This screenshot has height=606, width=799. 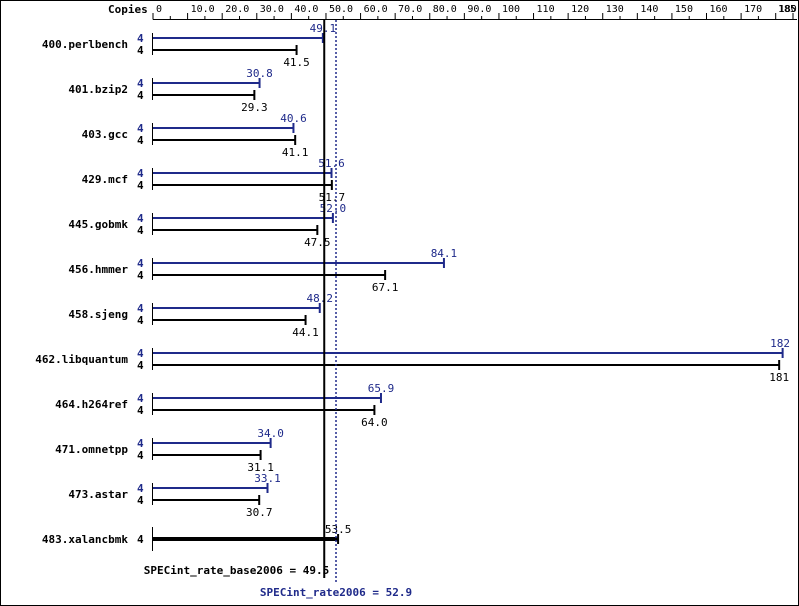 I want to click on peak-value-label: 65.9, so click(x=381, y=388).